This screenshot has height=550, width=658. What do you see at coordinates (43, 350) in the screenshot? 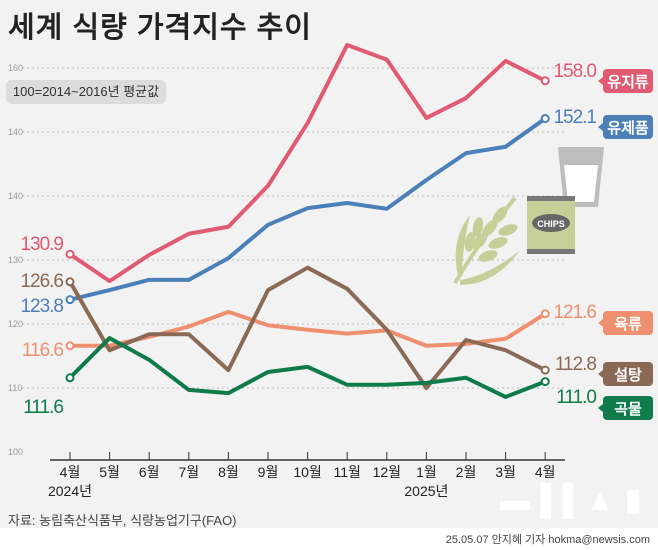
I see `start-value-label: 116.6` at bounding box center [43, 350].